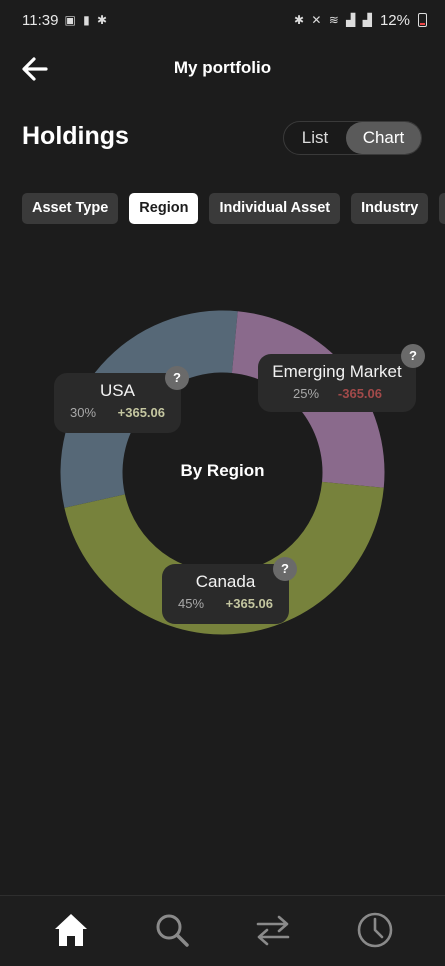  What do you see at coordinates (285, 569) in the screenshot?
I see `canada-info-button: ?` at bounding box center [285, 569].